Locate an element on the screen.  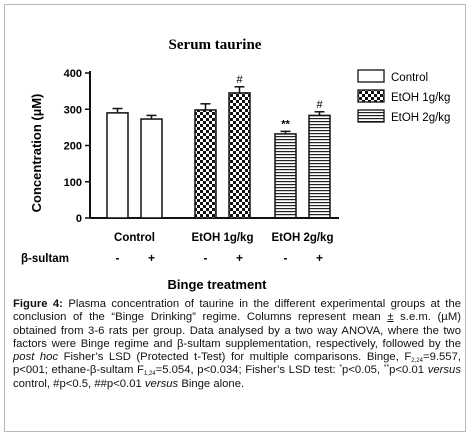
caption-text: p<0.01 is located at coordinates (408, 370).